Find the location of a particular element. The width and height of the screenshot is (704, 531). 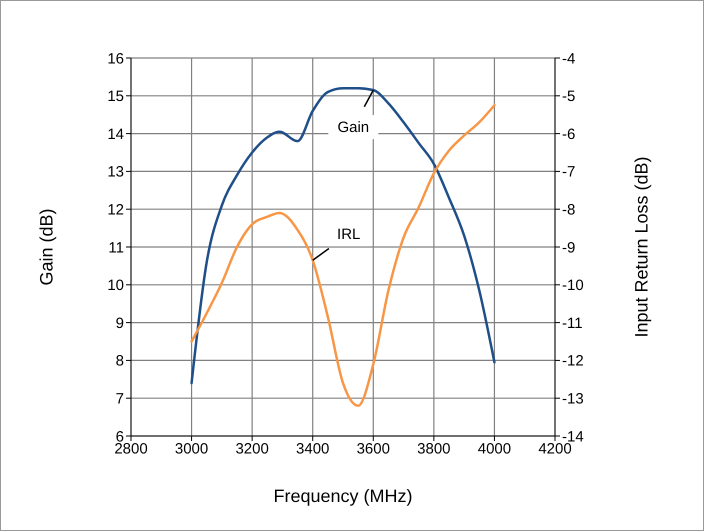

y-axis-title: Gain (dB) is located at coordinates (46, 247).